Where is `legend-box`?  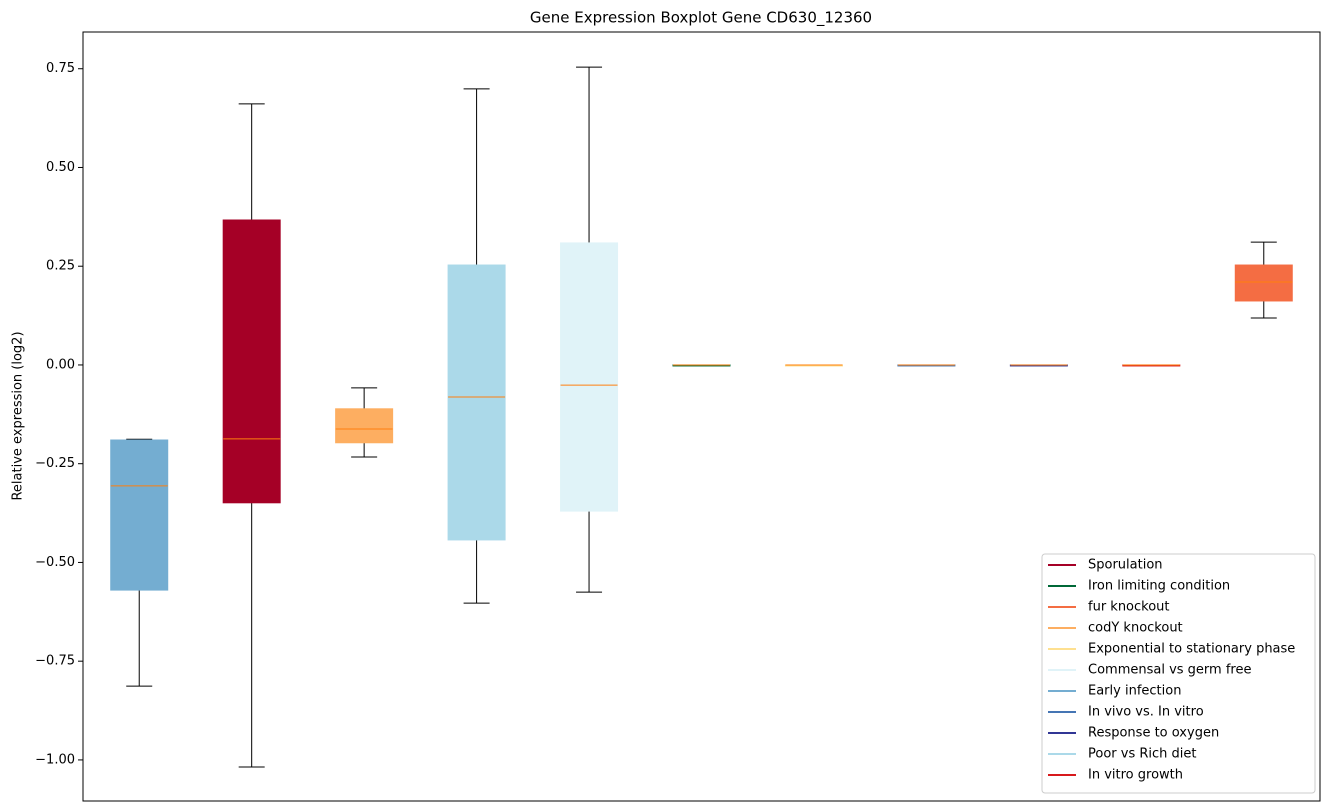
legend-box is located at coordinates (1178, 673).